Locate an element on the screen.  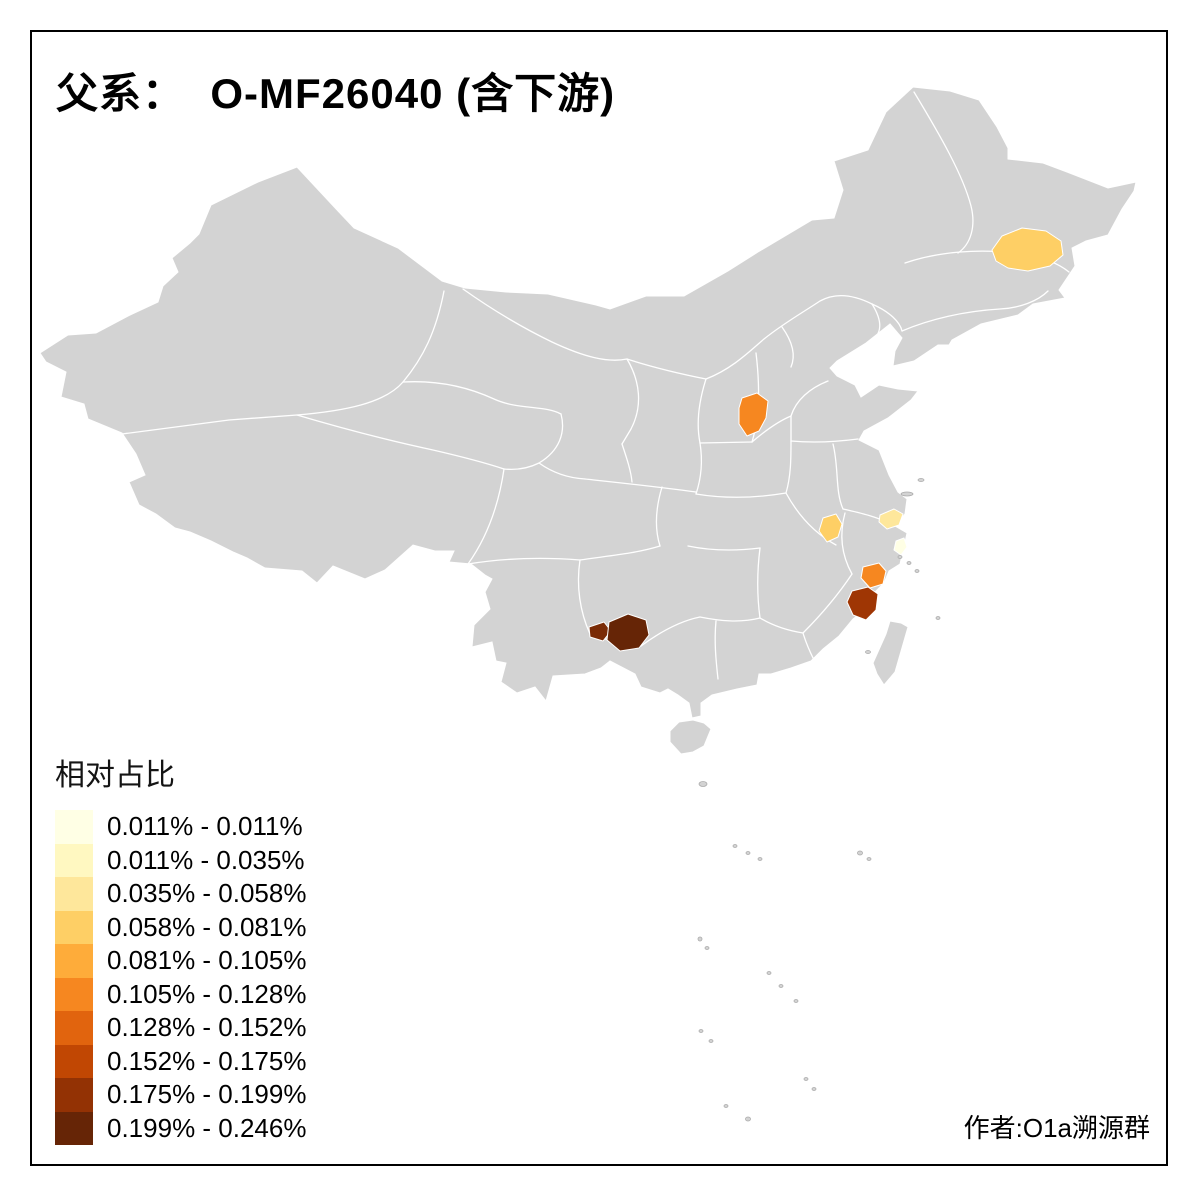
legend-label: 0.011% - 0.035% is located at coordinates (206, 859).